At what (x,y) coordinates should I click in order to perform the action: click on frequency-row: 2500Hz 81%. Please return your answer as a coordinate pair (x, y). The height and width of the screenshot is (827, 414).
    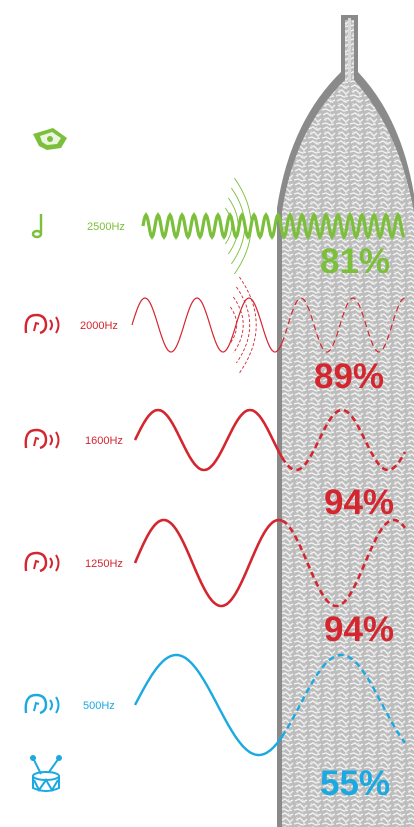
    Looking at the image, I should click on (218, 229).